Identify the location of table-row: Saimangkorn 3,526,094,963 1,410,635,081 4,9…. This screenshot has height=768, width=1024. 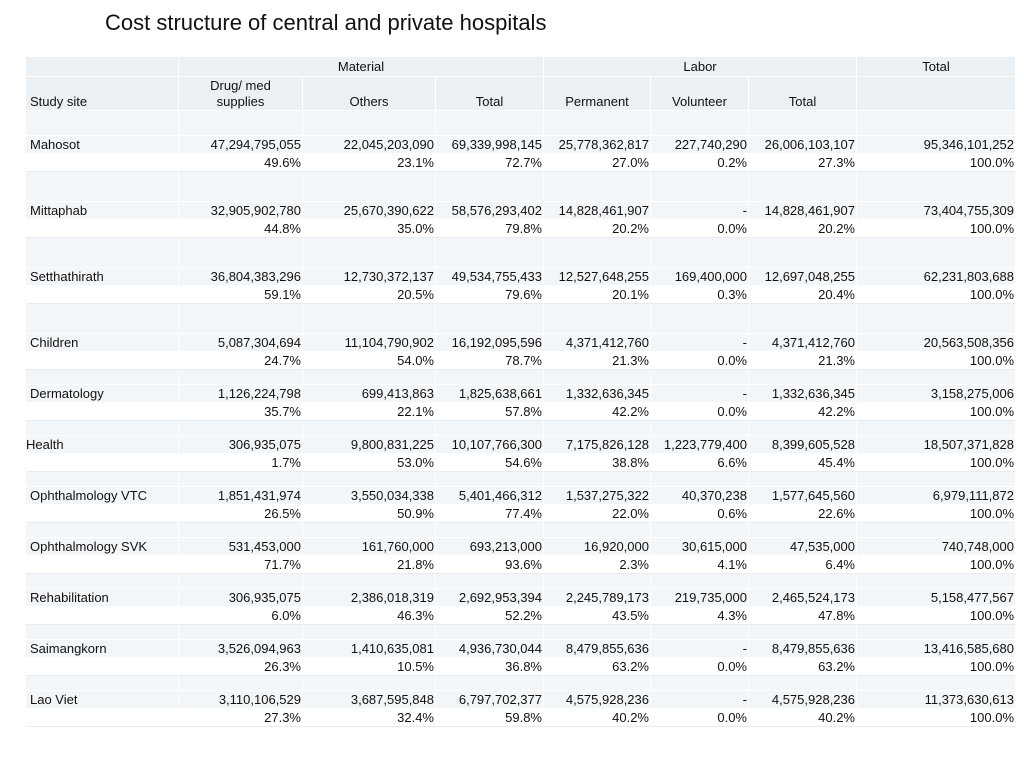
(521, 649).